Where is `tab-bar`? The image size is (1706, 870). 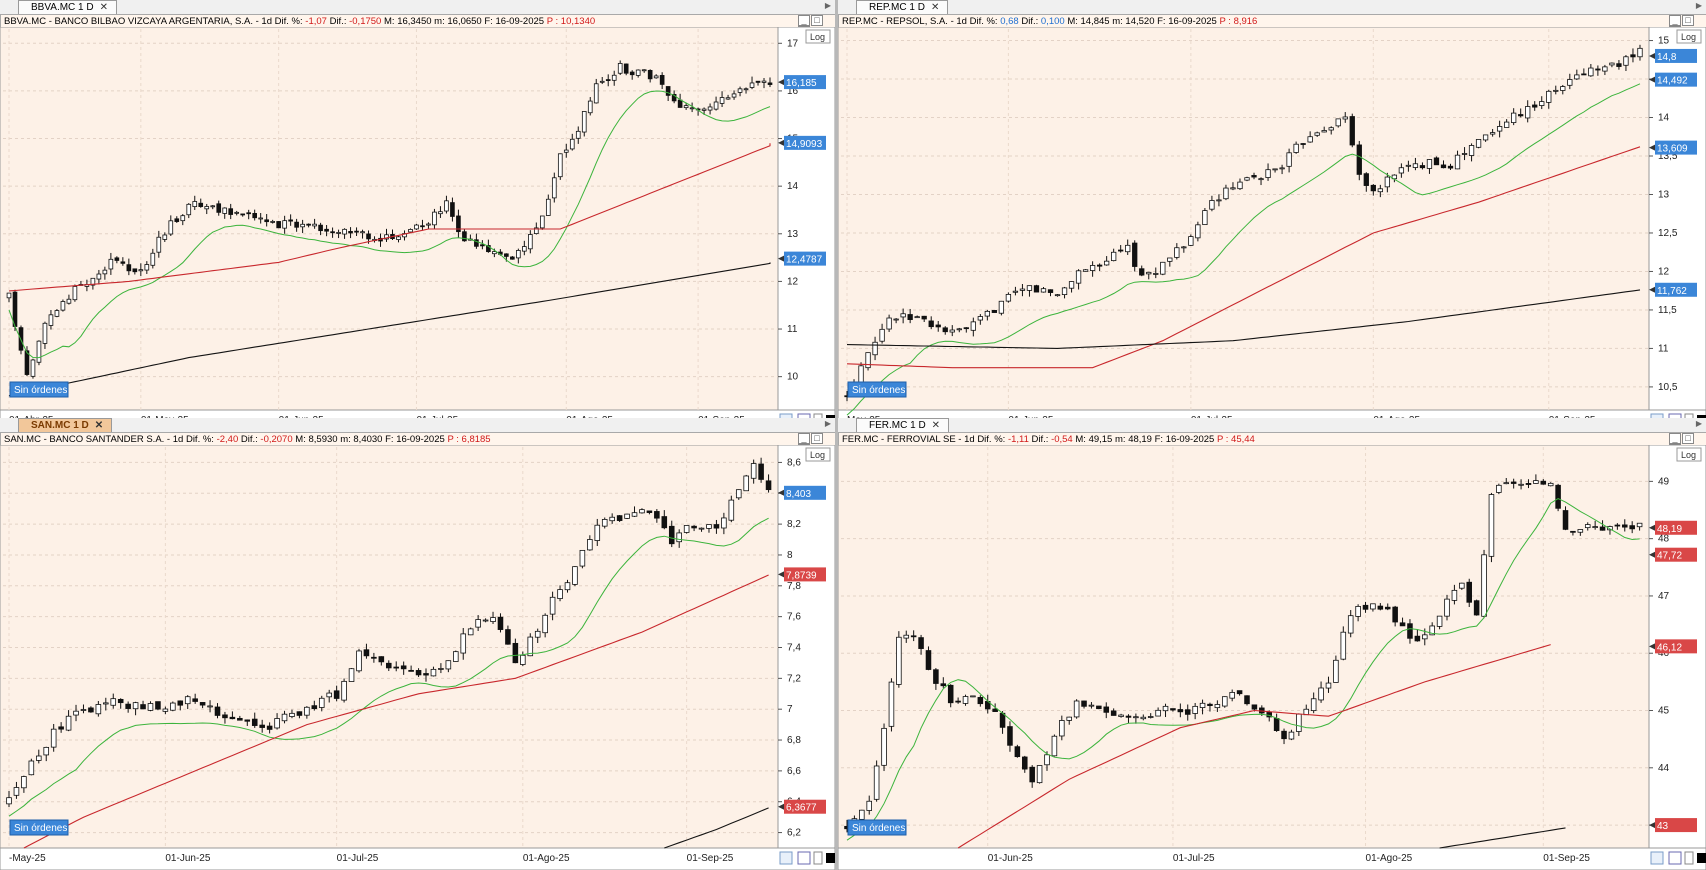 tab-bar is located at coordinates (417, 425).